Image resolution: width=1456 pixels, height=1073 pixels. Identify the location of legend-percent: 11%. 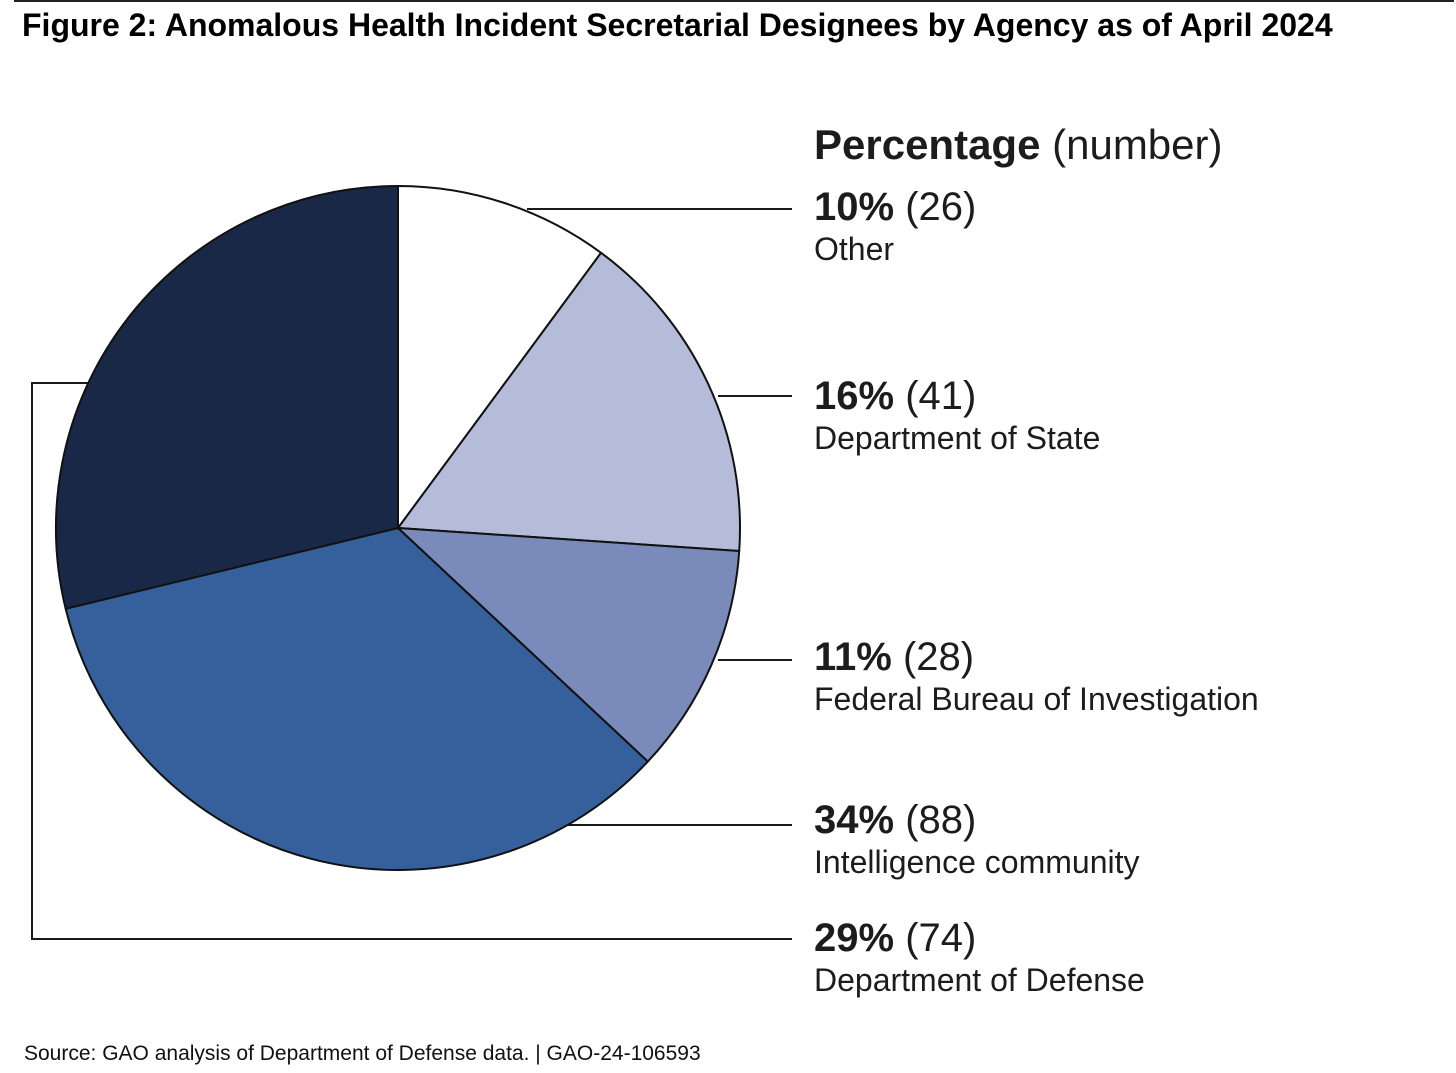
(853, 657).